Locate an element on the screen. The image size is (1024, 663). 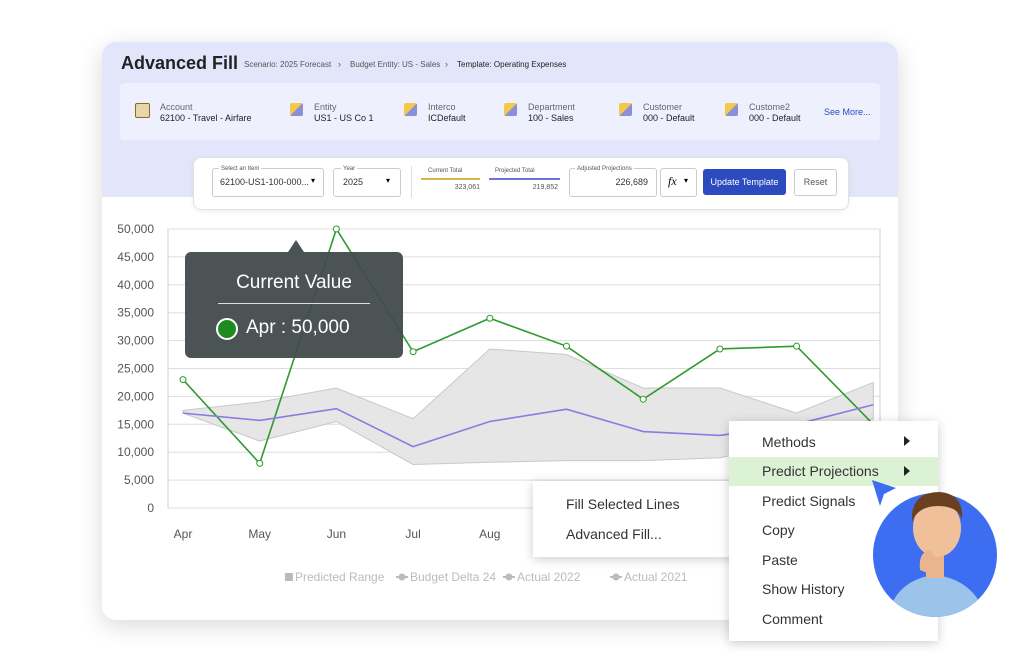
y-tick-label: 15,000 is located at coordinates (135, 424).